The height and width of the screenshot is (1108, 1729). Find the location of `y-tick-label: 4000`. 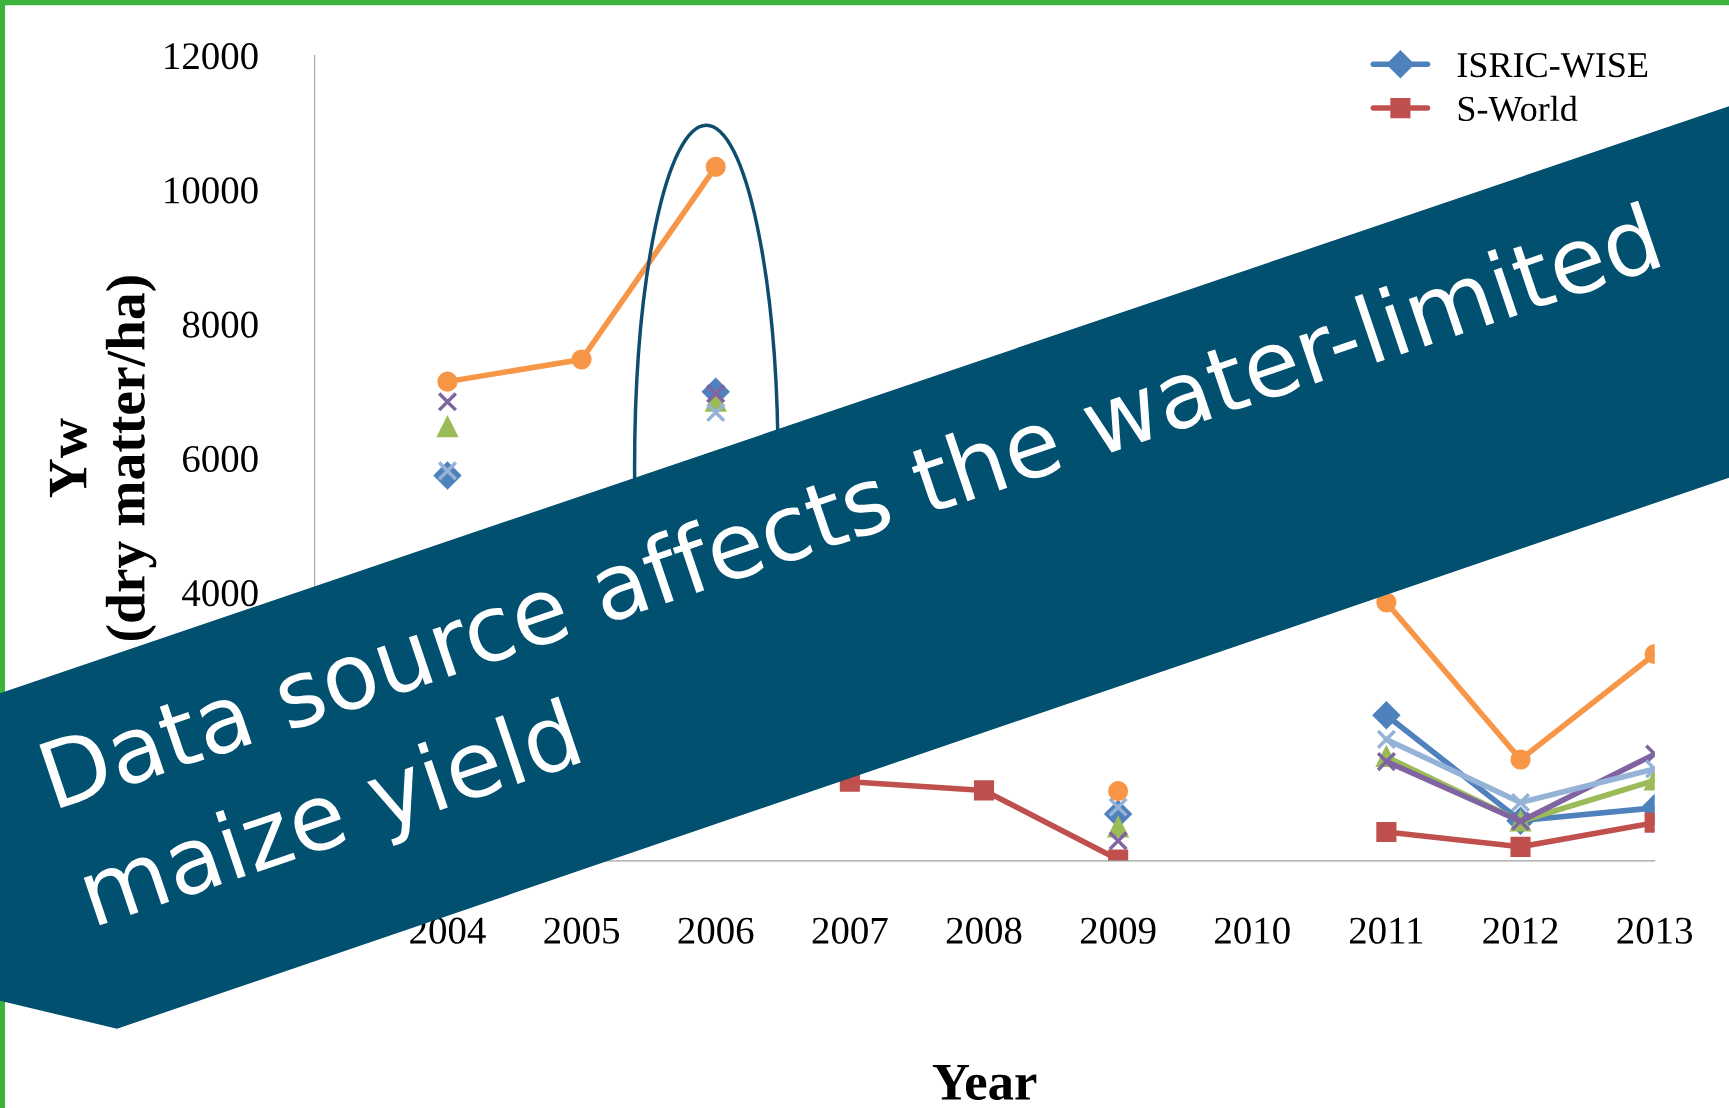

y-tick-label: 4000 is located at coordinates (220, 593).